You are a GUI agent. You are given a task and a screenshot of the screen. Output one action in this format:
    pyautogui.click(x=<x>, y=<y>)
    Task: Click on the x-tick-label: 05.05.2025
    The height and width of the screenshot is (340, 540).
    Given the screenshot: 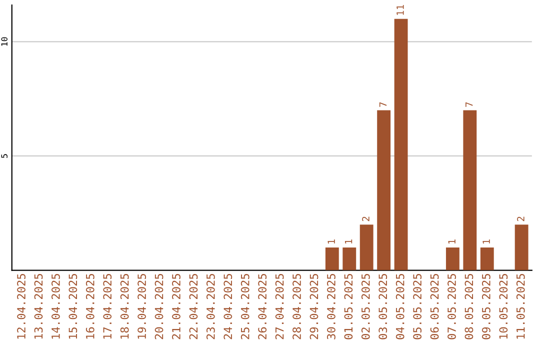 What is the action you would take?
    pyautogui.click(x=417, y=307)
    